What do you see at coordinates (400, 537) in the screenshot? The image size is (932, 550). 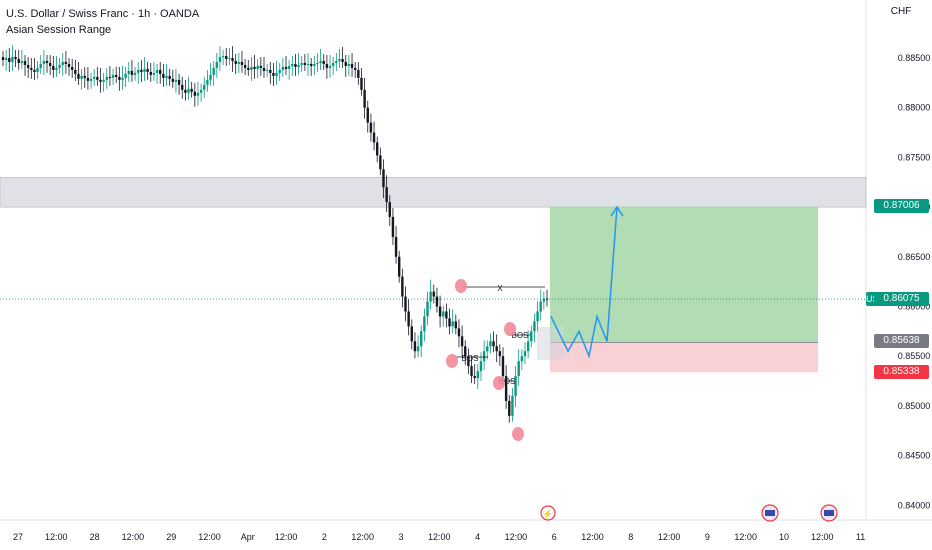 I see `x-tick-label: 3` at bounding box center [400, 537].